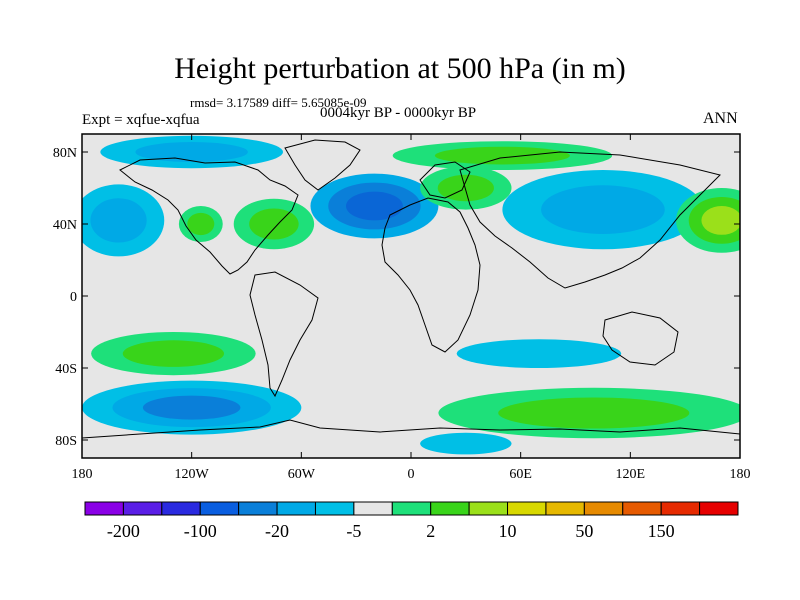 This screenshot has height=600, width=800. I want to click on map-title: Height perturbation at 500 hPa (in m), so click(400, 68).